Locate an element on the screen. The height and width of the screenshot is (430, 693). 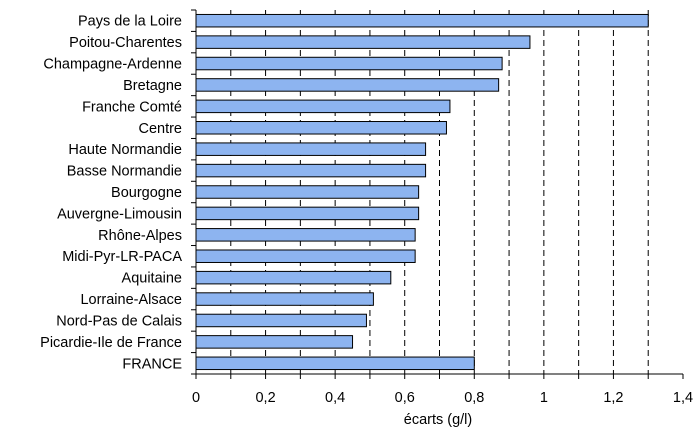
category-label-15: Picardie-Ile de France is located at coordinates (111, 343).